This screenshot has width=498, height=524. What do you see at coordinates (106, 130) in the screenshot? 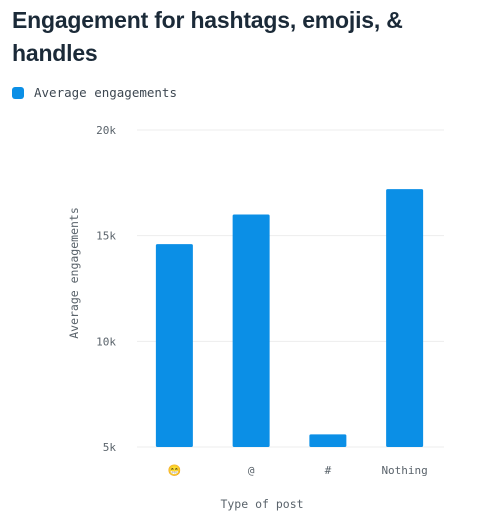
I see `y-tick-label: 20k` at bounding box center [106, 130].